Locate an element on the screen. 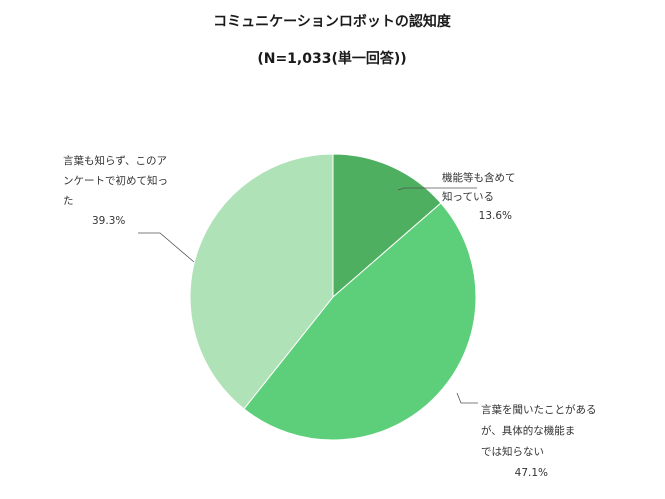 This screenshot has width=665, height=499. slice-label-1-line-1: 機能等も含めて is located at coordinates (479, 177).